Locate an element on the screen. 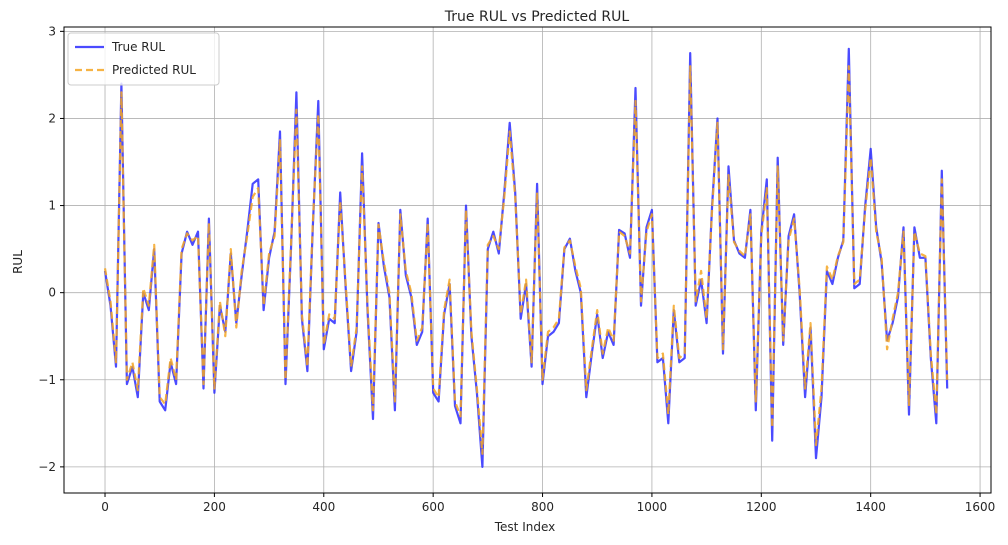 Image resolution: width=1008 pixels, height=545 pixels. y-tick-label: −2 is located at coordinates (47, 467).